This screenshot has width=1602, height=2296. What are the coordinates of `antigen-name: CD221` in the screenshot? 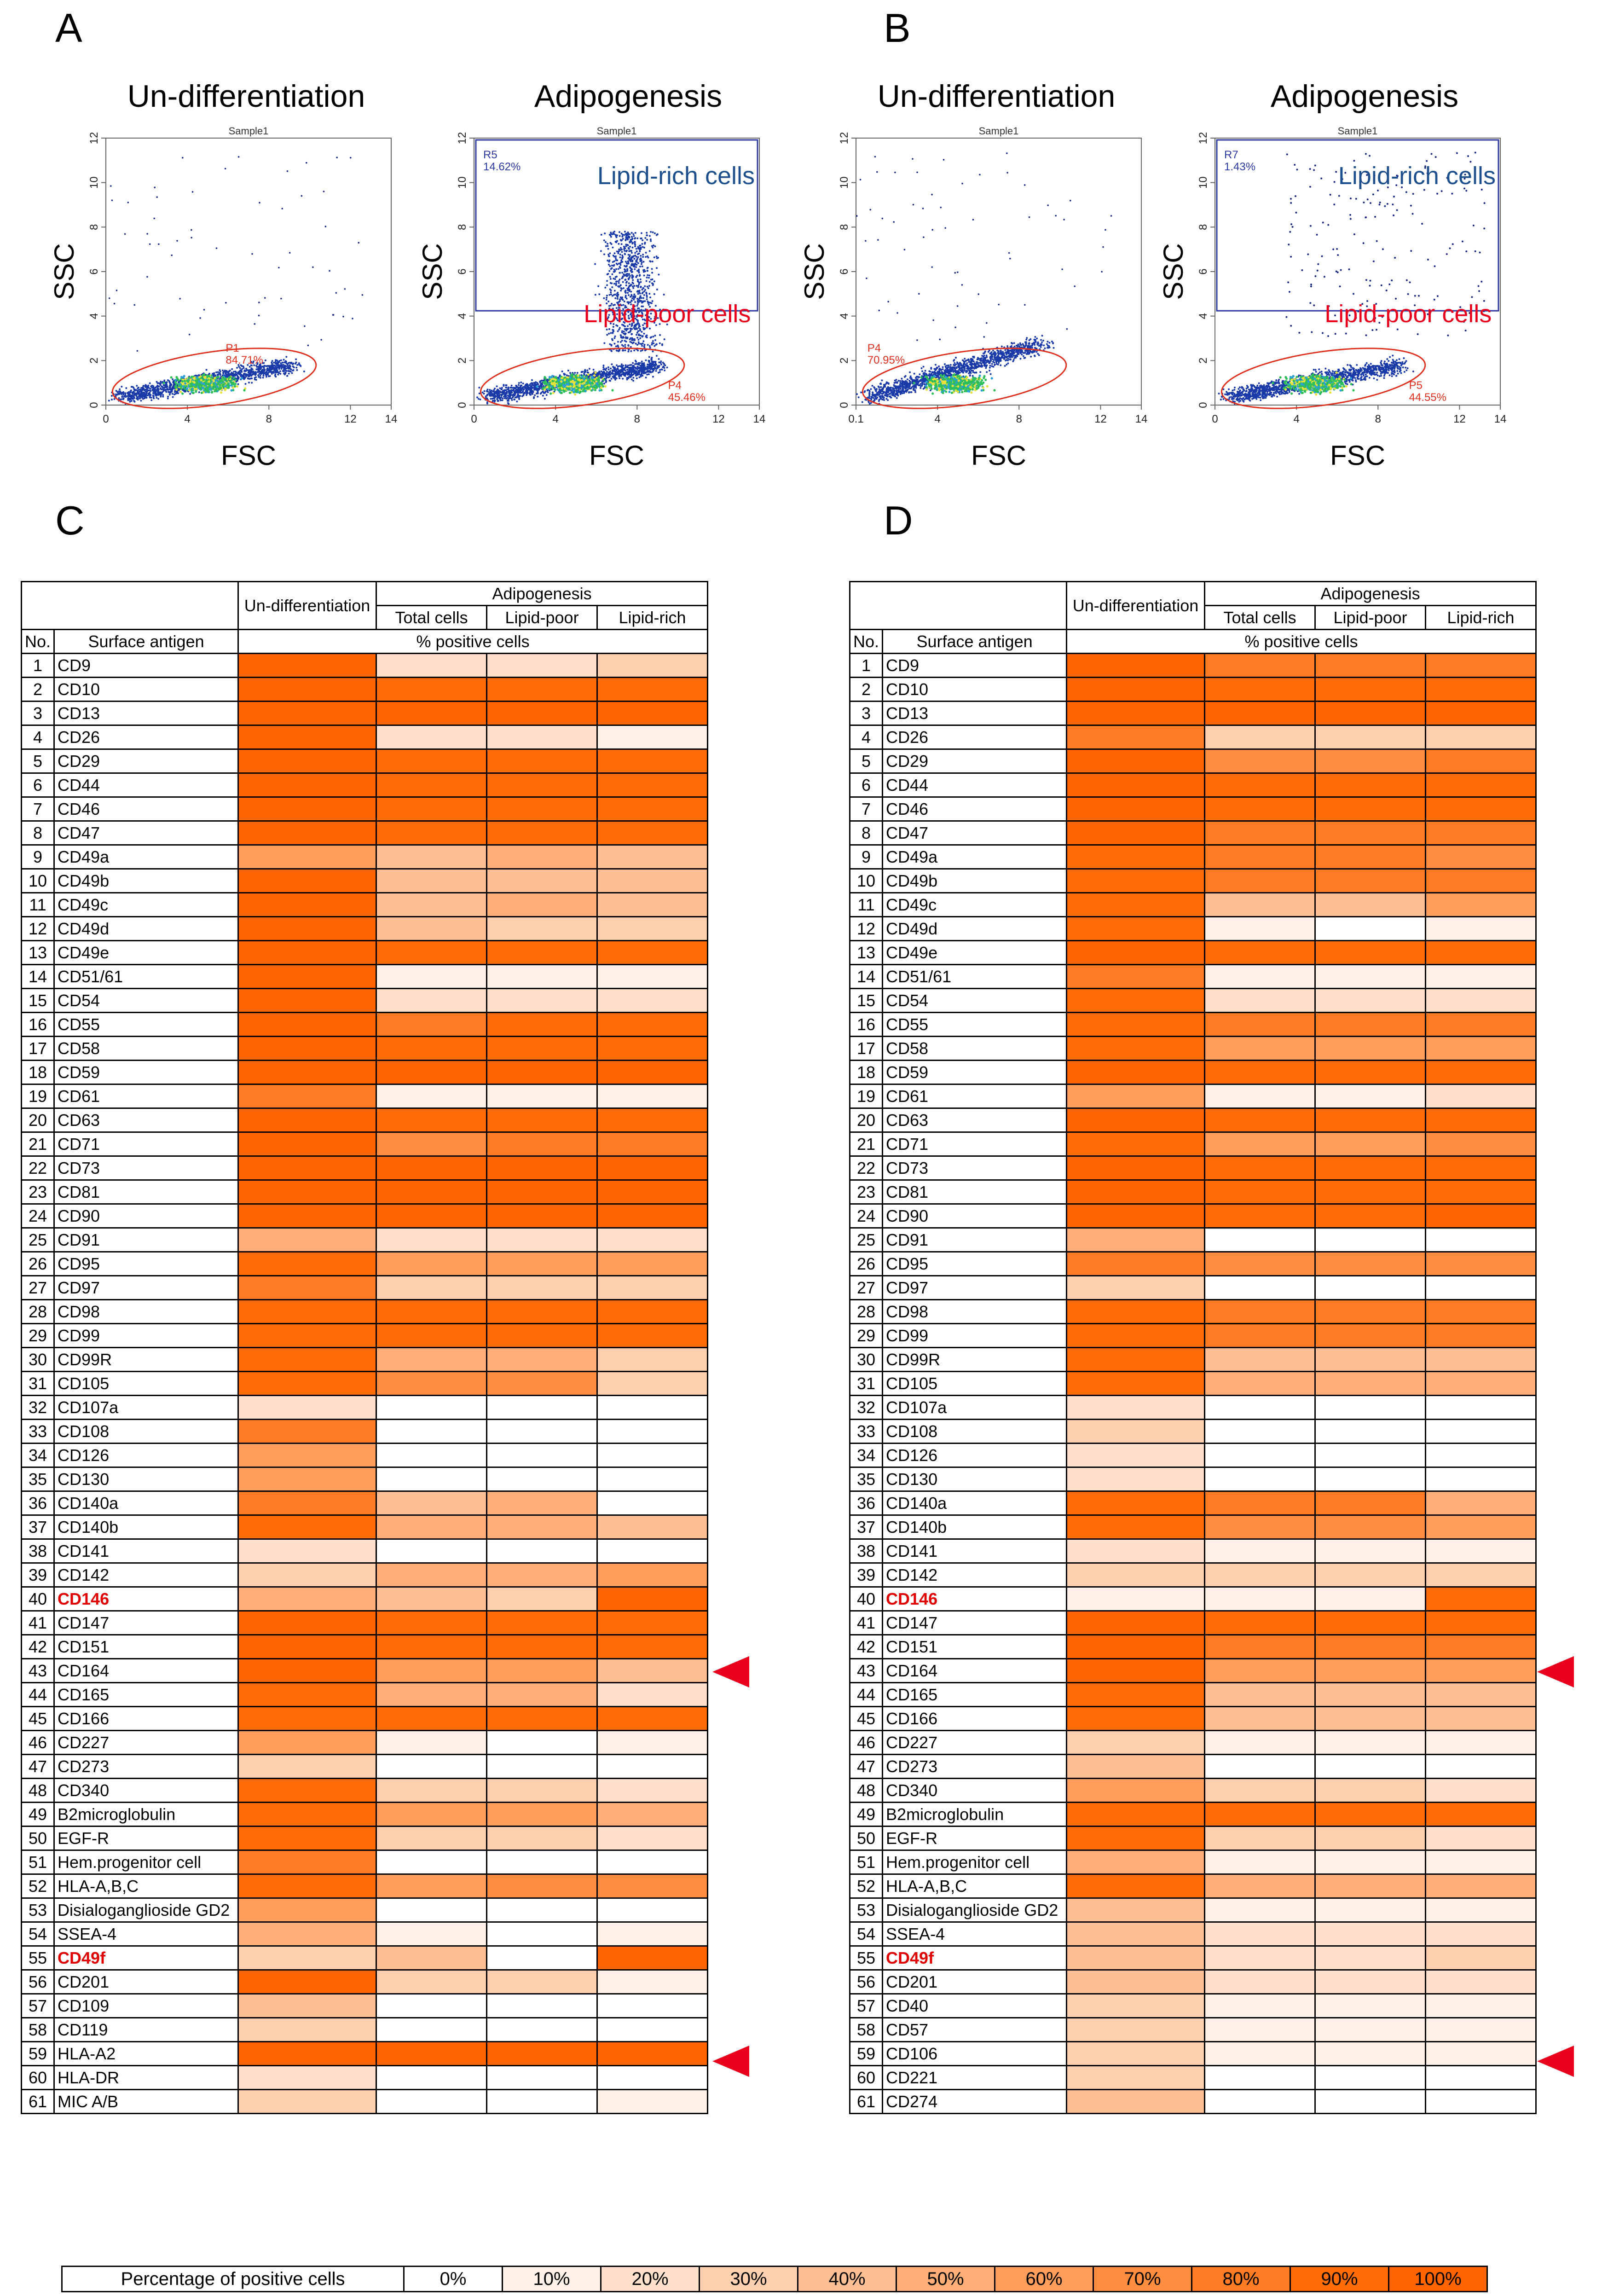 It's located at (975, 2077).